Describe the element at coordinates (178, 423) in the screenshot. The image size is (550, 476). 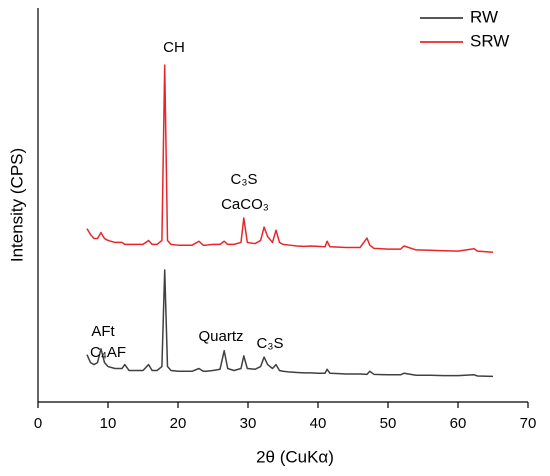
I see `x-tick-label: 20` at that location.